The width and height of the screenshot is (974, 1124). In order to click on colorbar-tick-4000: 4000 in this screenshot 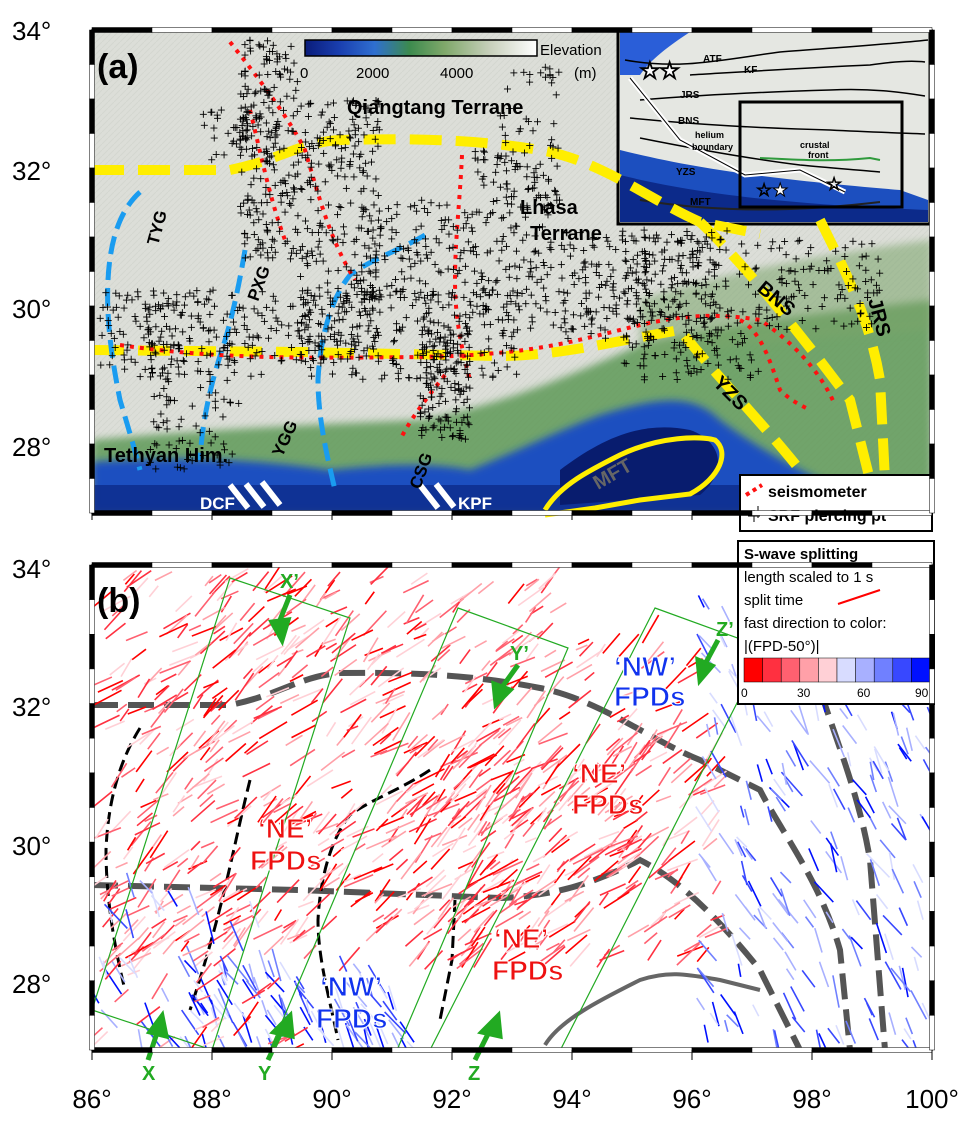, I will do `click(456, 73)`.